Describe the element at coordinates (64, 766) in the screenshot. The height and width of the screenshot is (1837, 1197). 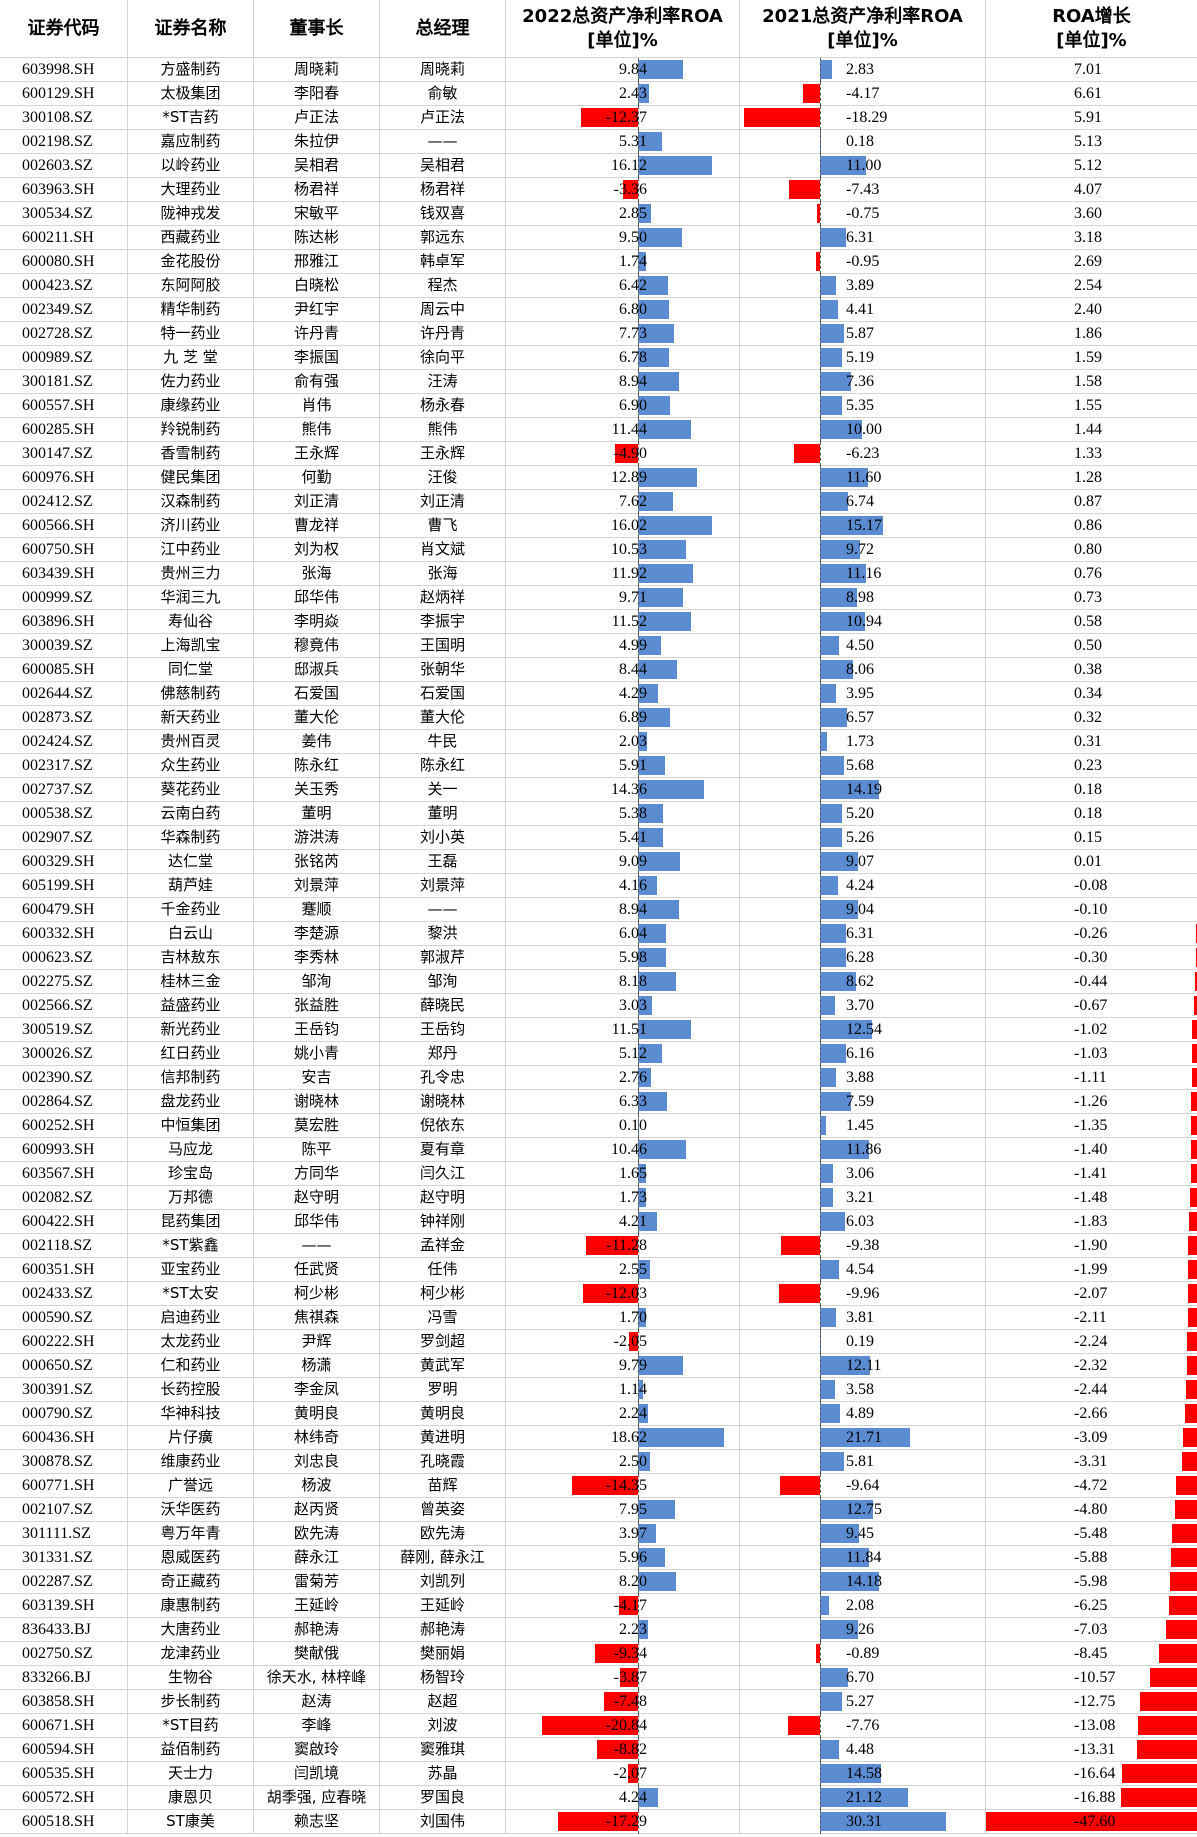
I see `security-code-cell: 002317.SZ` at that location.